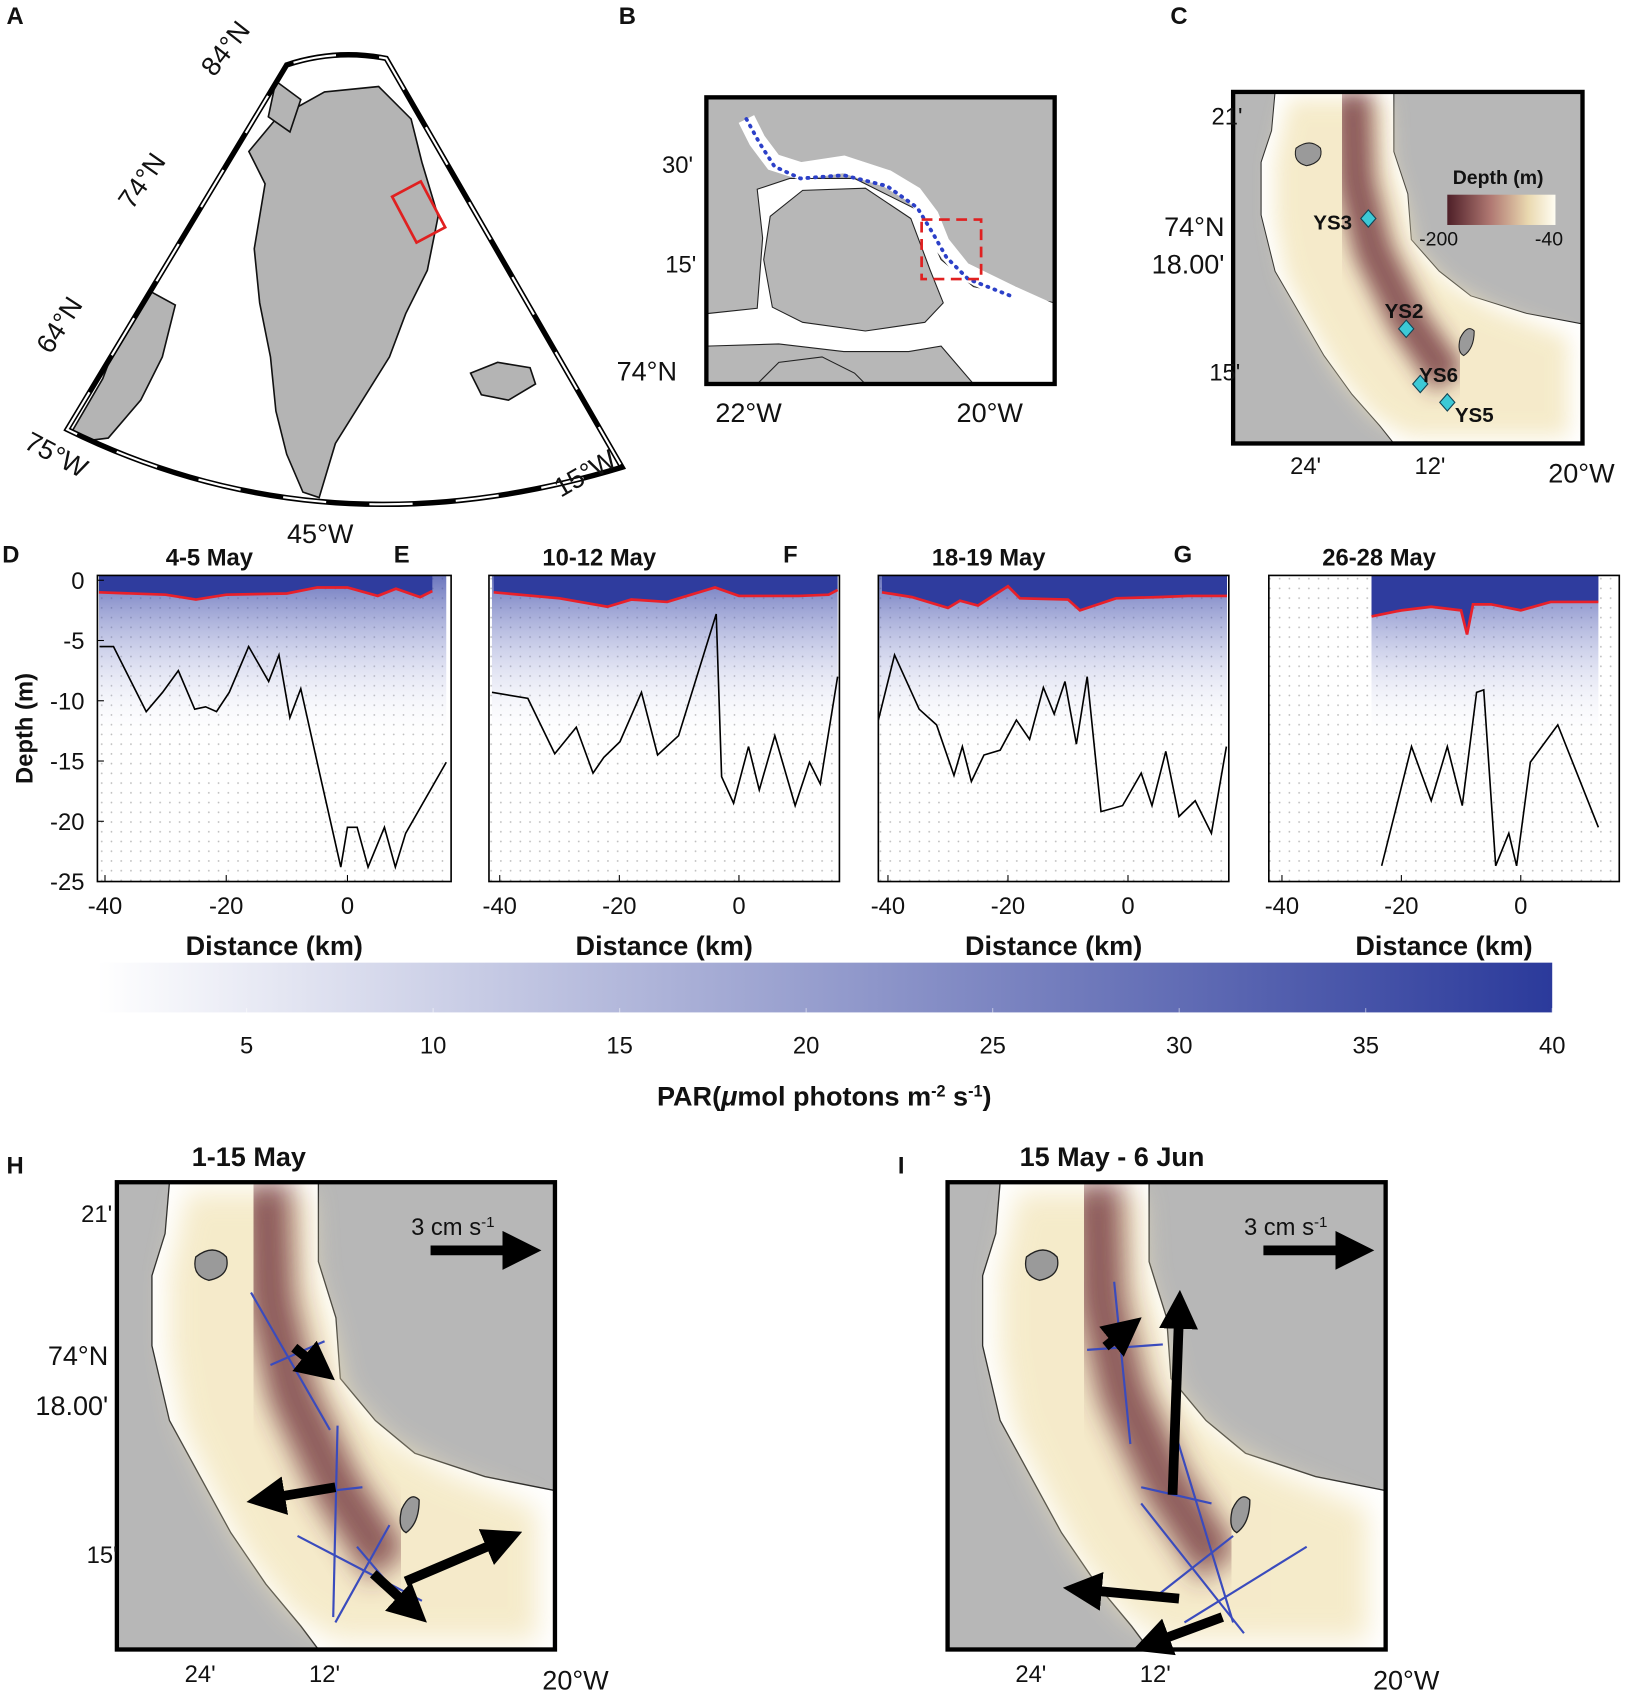 The width and height of the screenshot is (1628, 1696). Describe the element at coordinates (15, 16) in the screenshot. I see `panel-label: A` at that location.